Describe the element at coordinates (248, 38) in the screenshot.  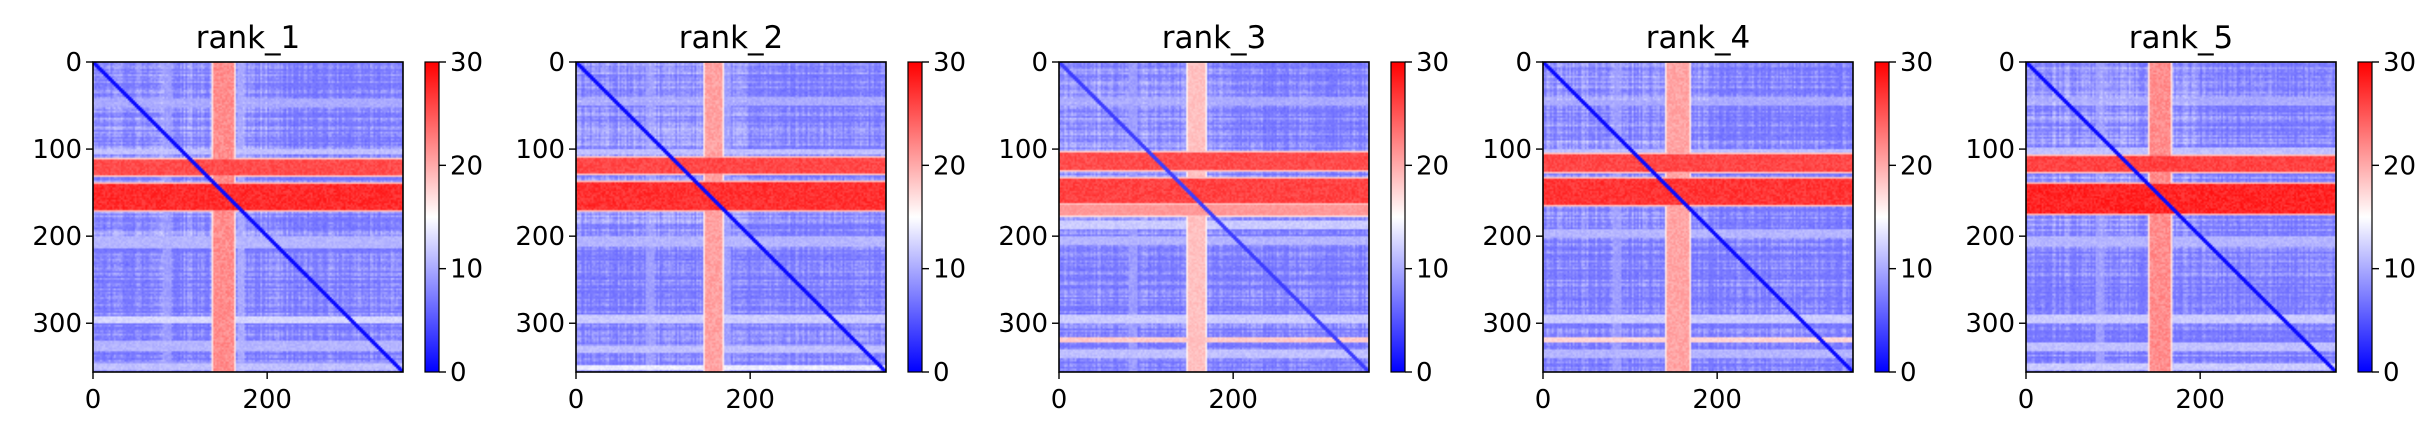
I see `panel-title: rank_1` at that location.